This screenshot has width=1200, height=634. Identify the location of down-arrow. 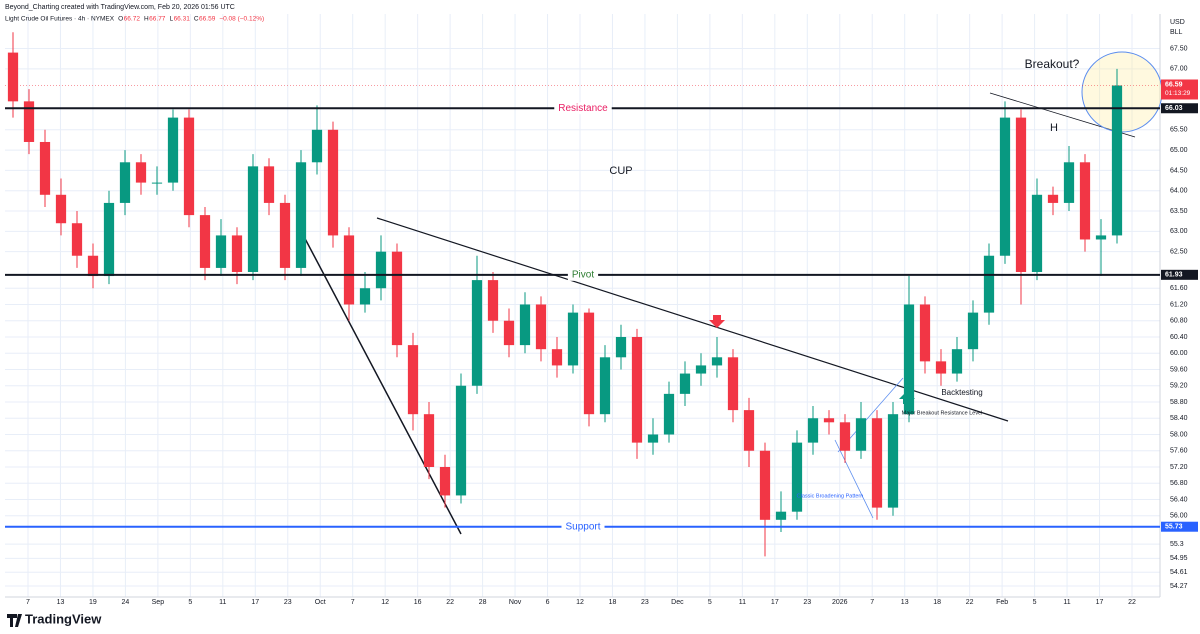
(717, 321).